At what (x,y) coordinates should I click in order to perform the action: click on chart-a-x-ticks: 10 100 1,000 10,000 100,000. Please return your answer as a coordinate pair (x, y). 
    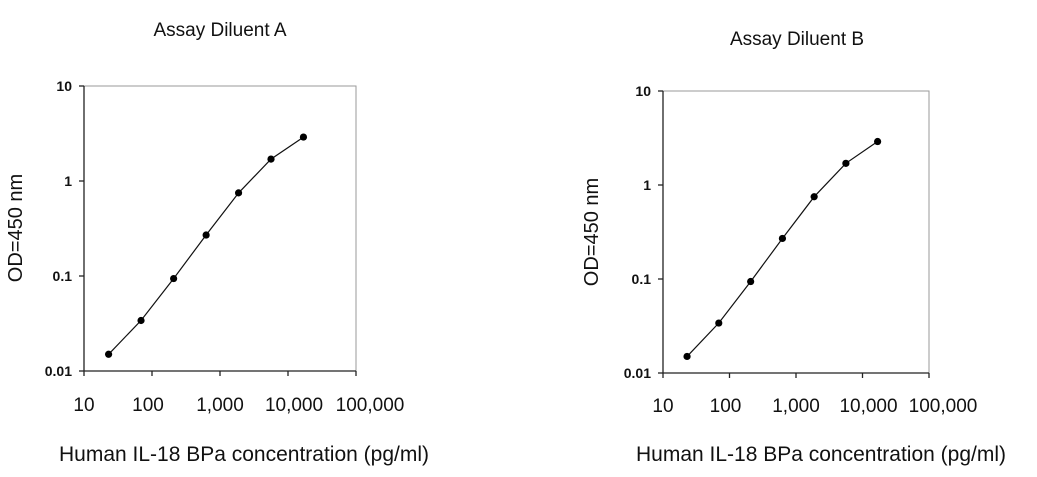
    Looking at the image, I should click on (238, 393).